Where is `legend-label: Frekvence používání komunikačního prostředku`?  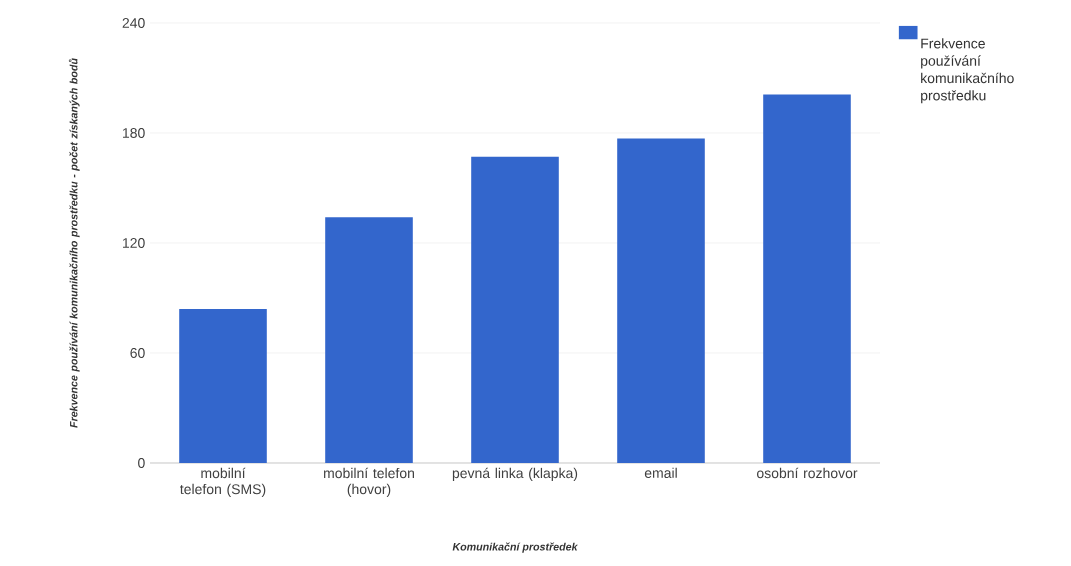 legend-label: Frekvence používání komunikačního prostředku is located at coordinates (967, 71).